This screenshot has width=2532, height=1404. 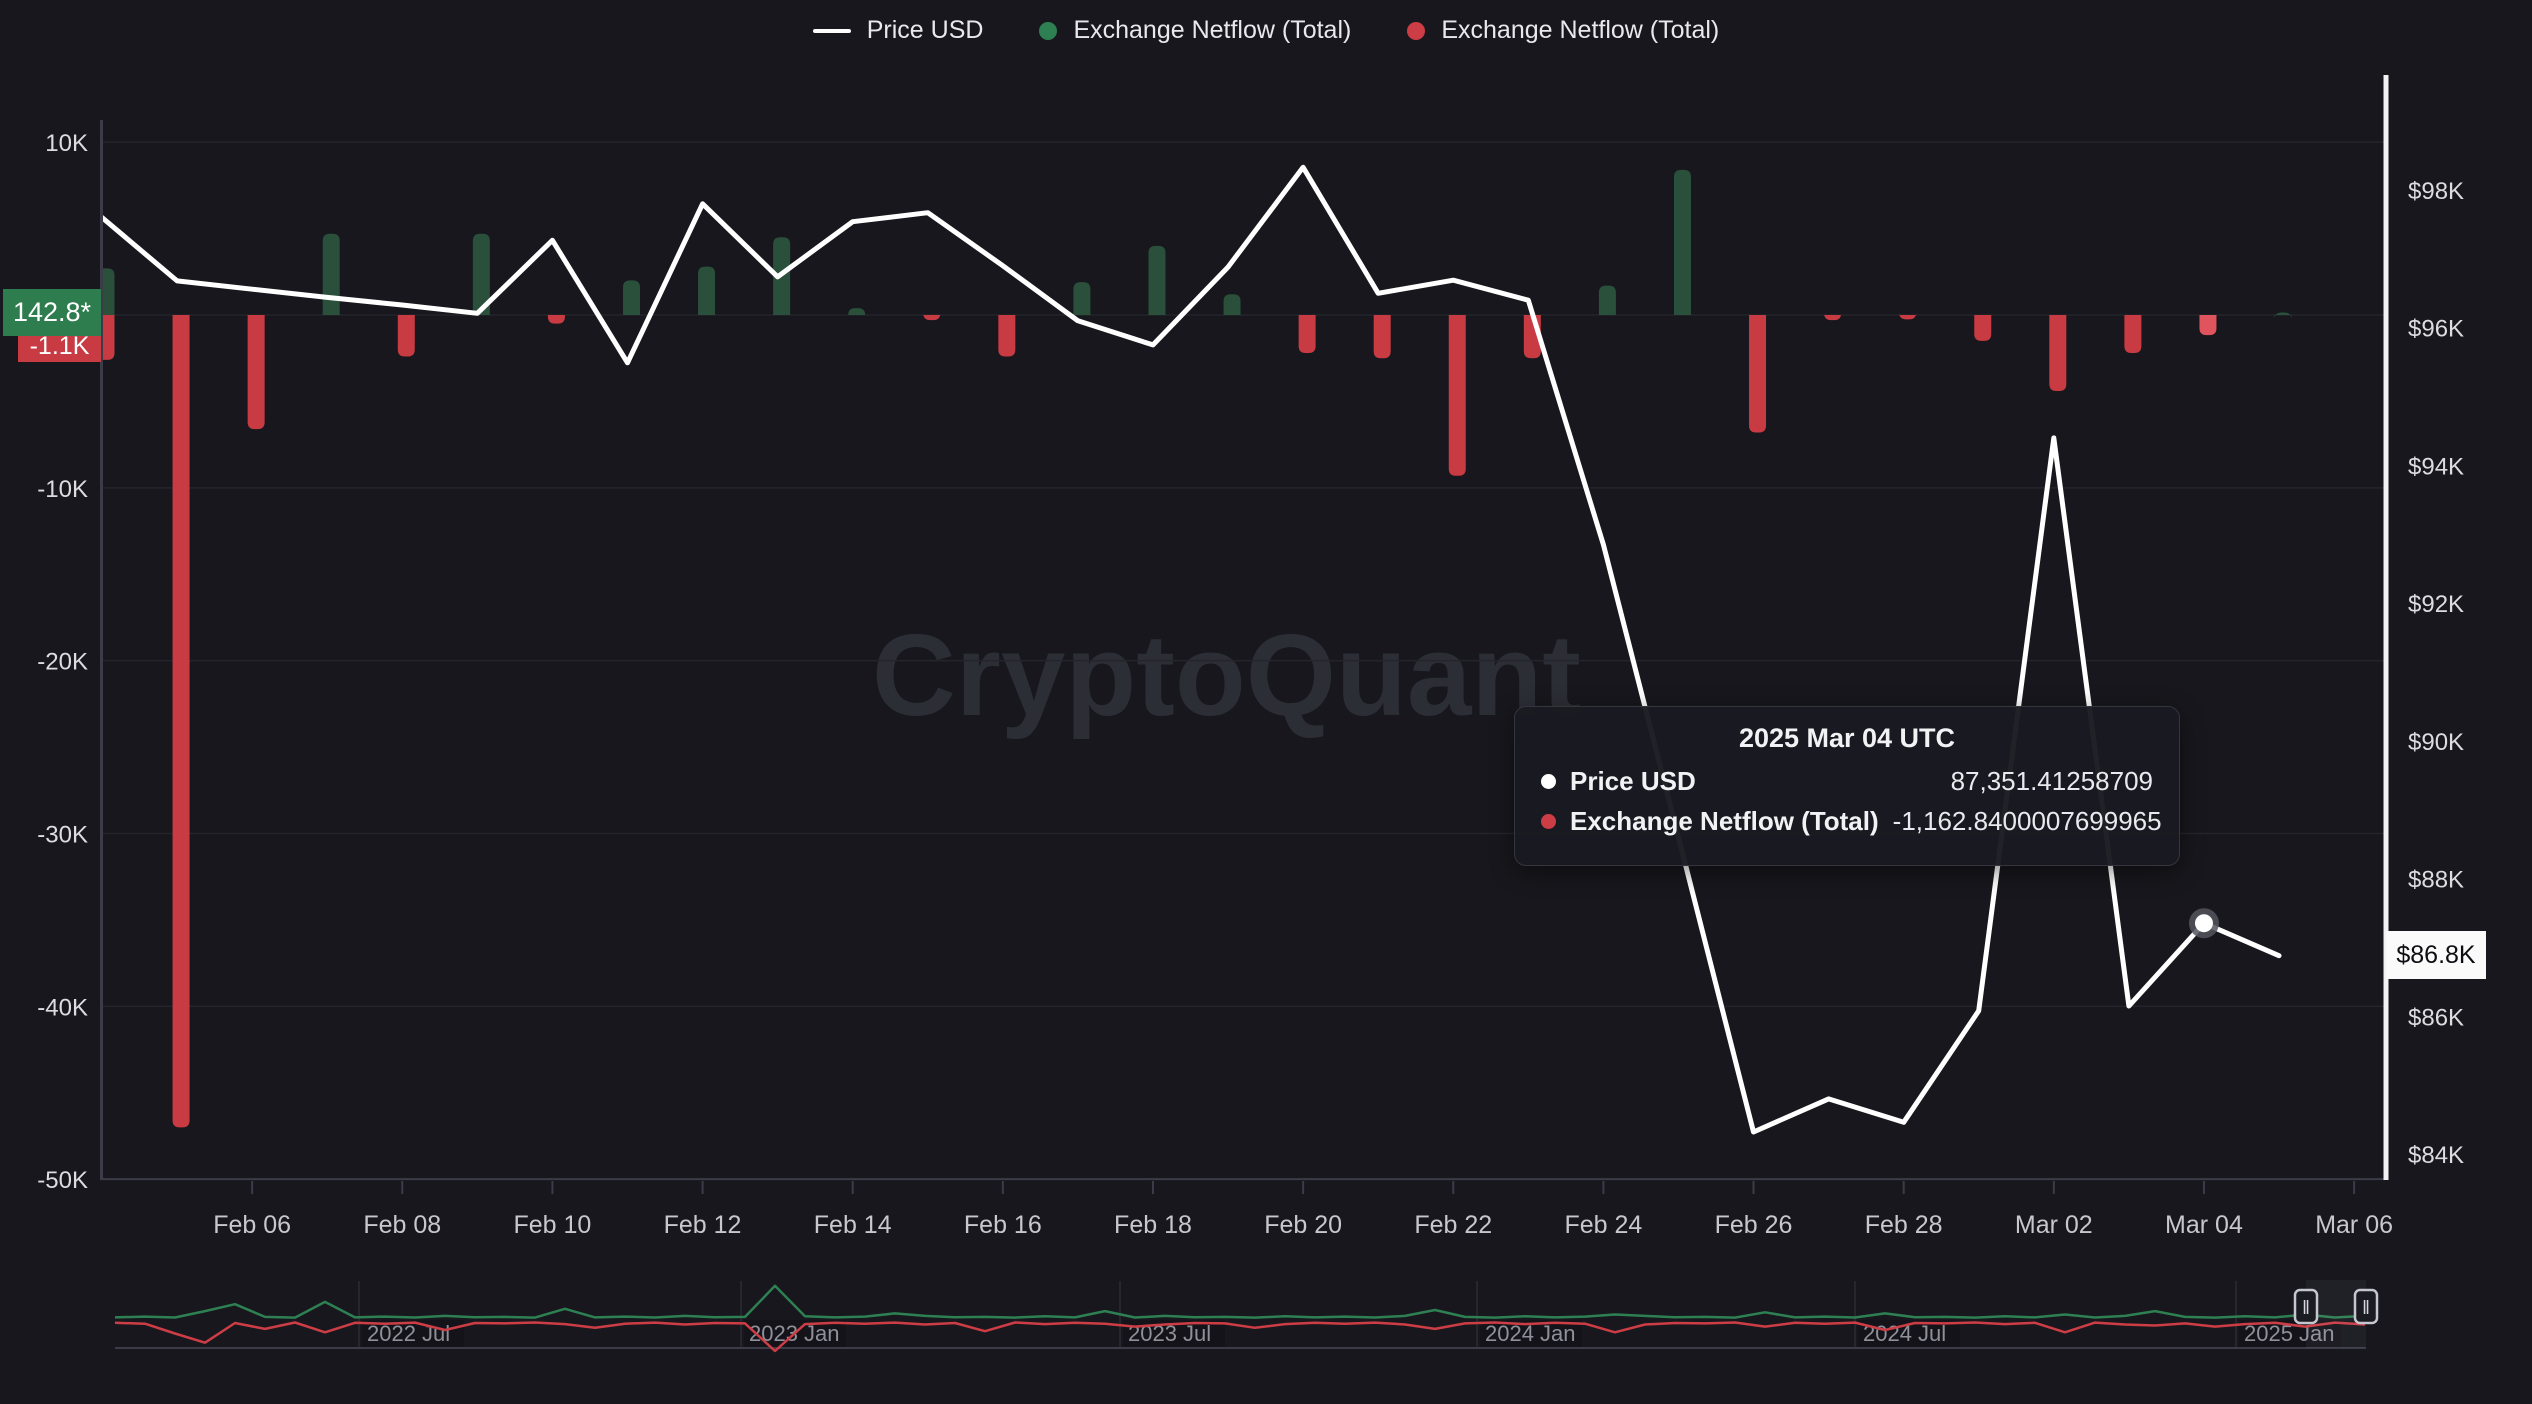 What do you see at coordinates (1048, 30) in the screenshot?
I see `green-dot-icon` at bounding box center [1048, 30].